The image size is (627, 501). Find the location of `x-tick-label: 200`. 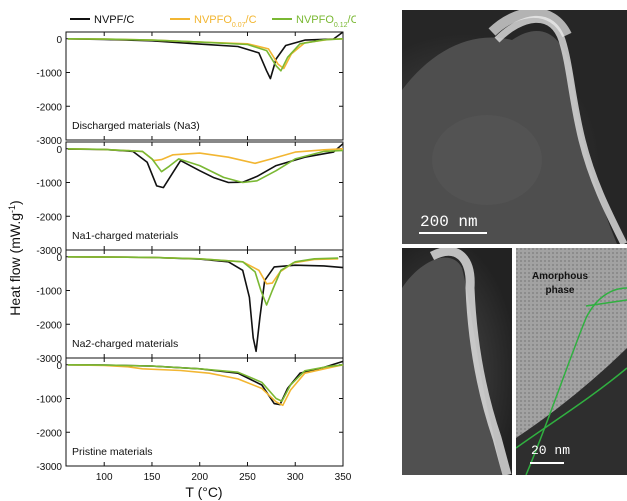

x-tick-label: 200 is located at coordinates (199, 477).